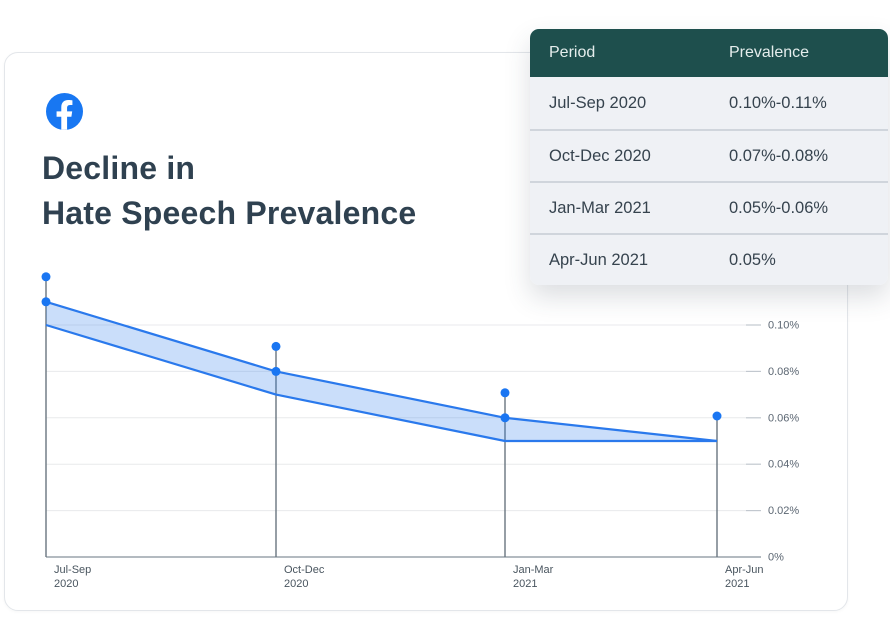  Describe the element at coordinates (752, 259) in the screenshot. I see `table-cell-prevalence: 0.05%` at that location.